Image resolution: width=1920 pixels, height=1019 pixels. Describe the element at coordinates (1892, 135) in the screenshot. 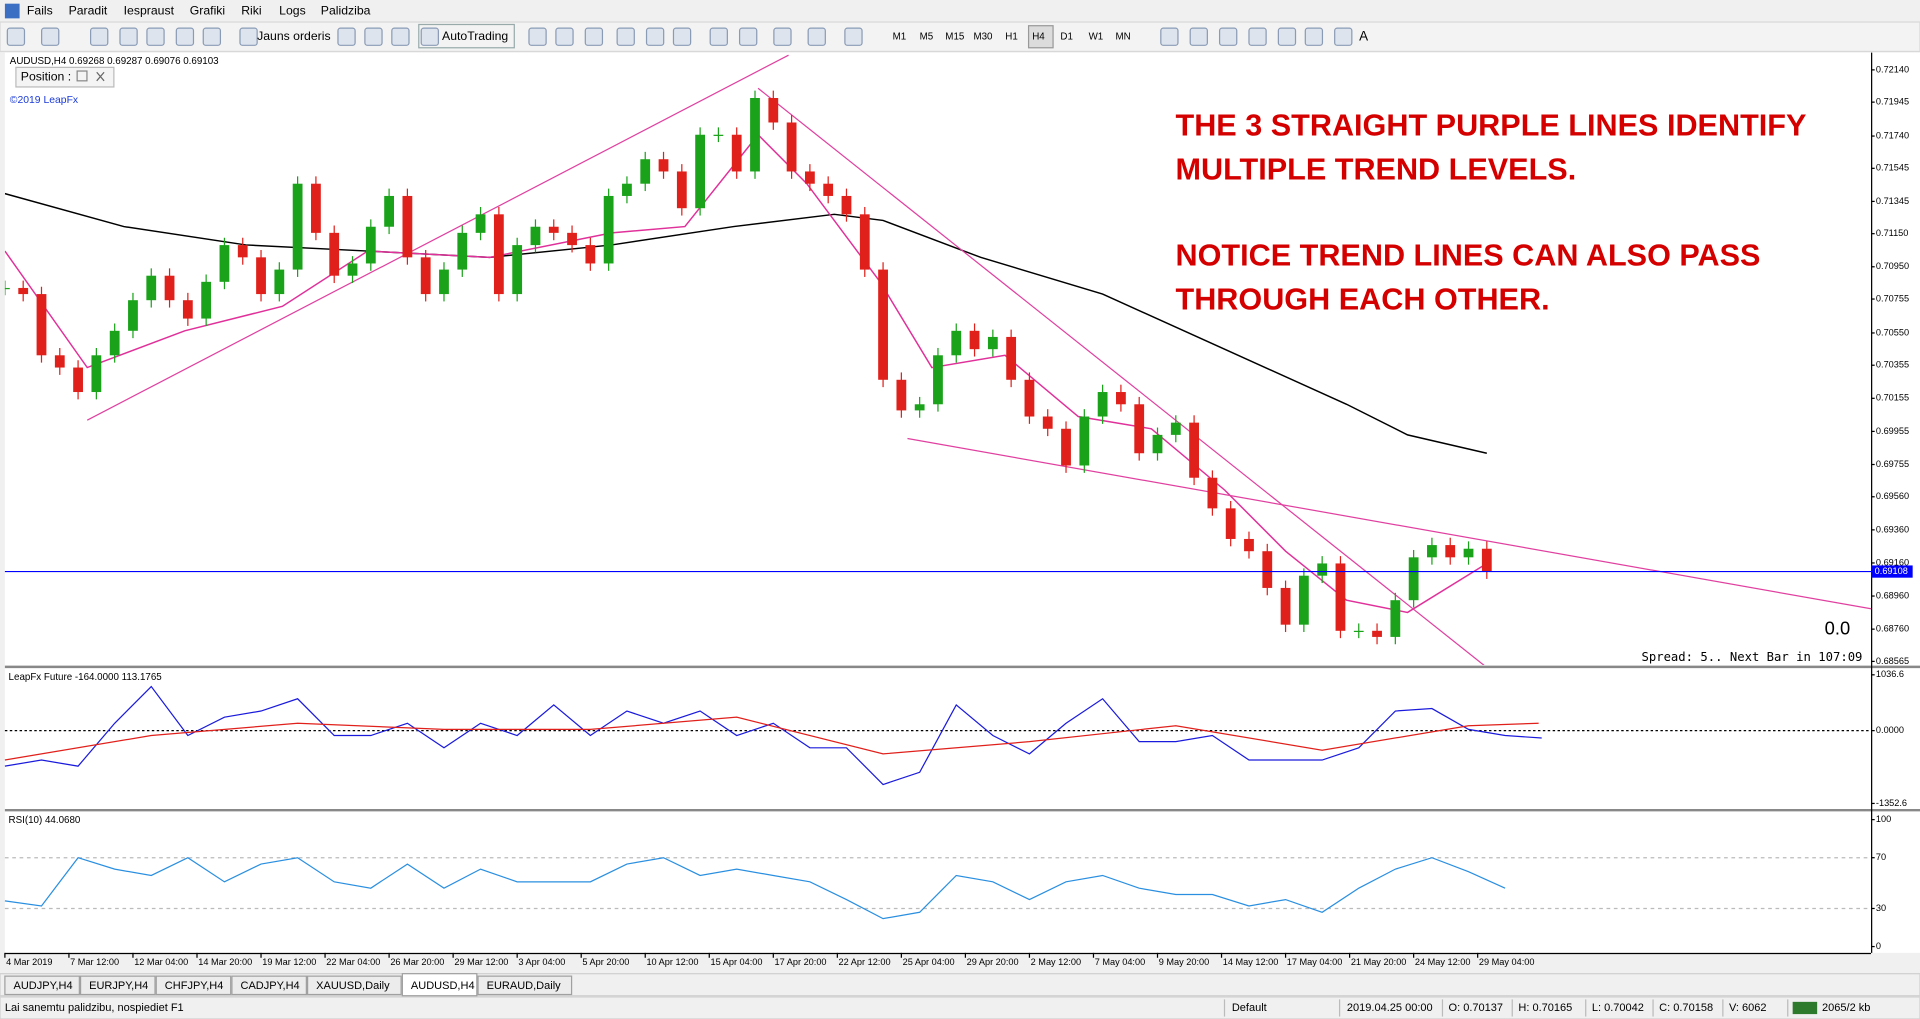

I see `y-tick-label: 0.71740` at that location.